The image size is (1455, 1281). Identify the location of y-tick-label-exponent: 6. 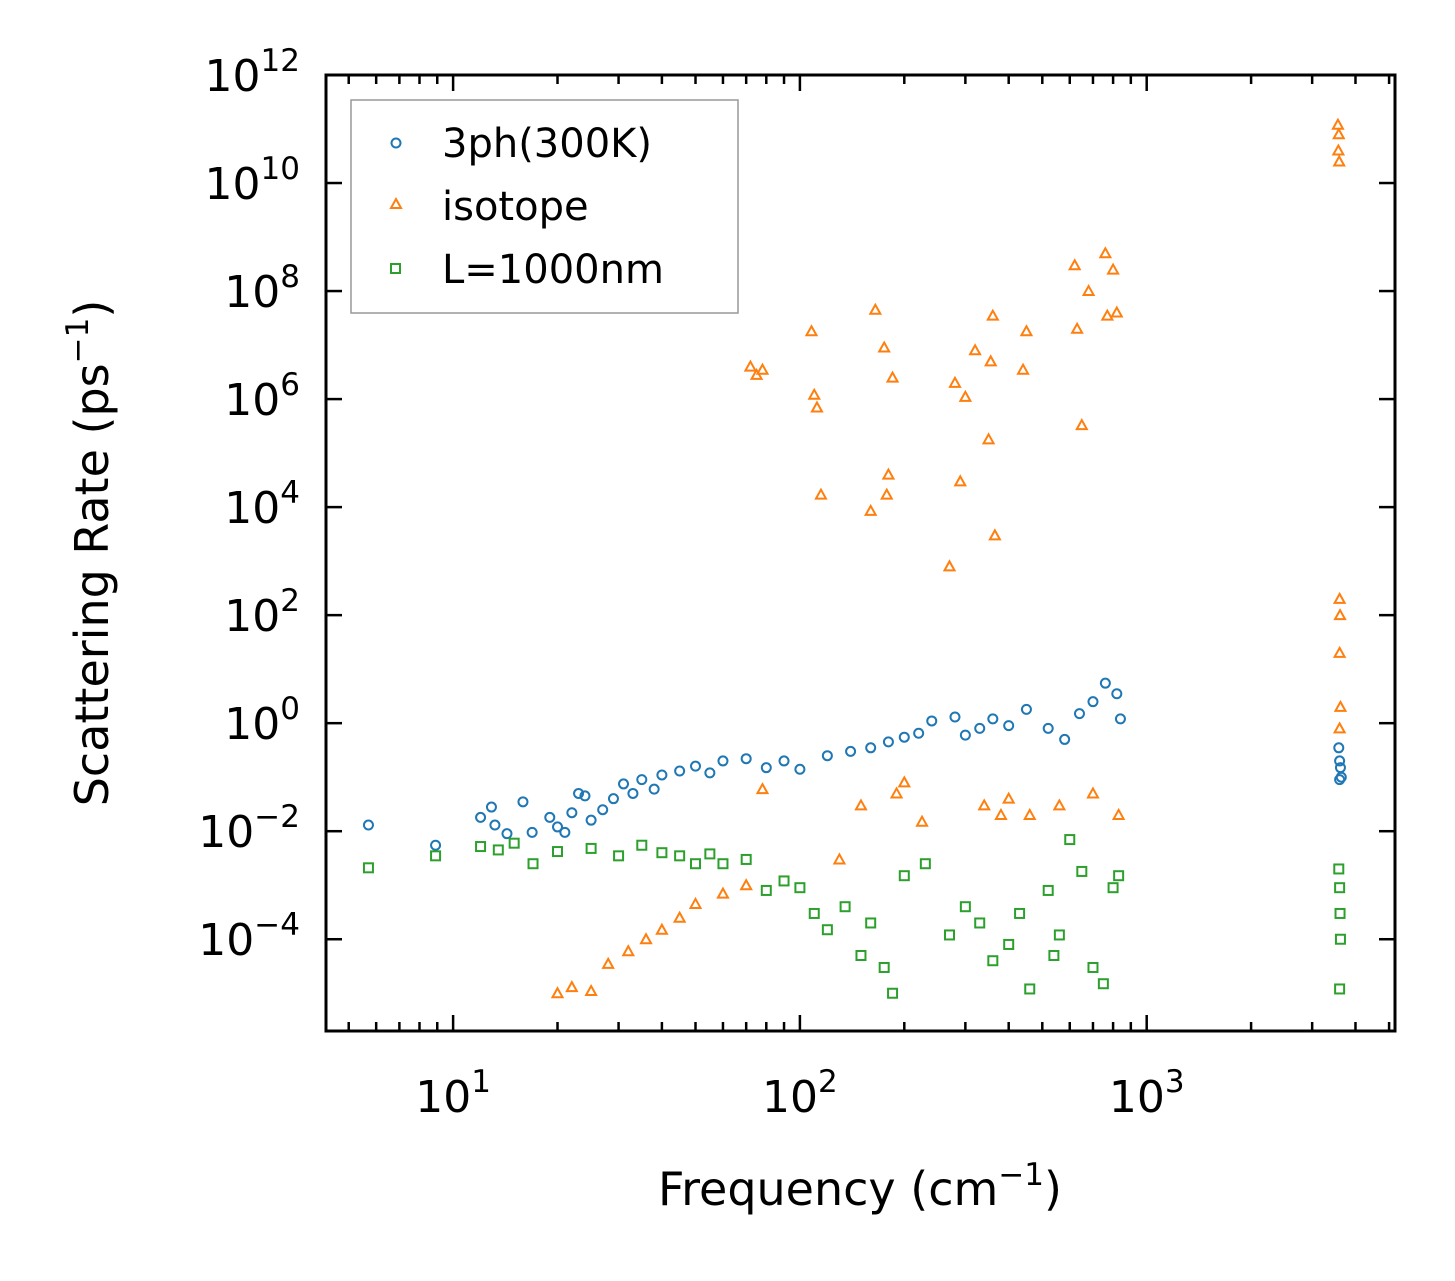
(290, 385).